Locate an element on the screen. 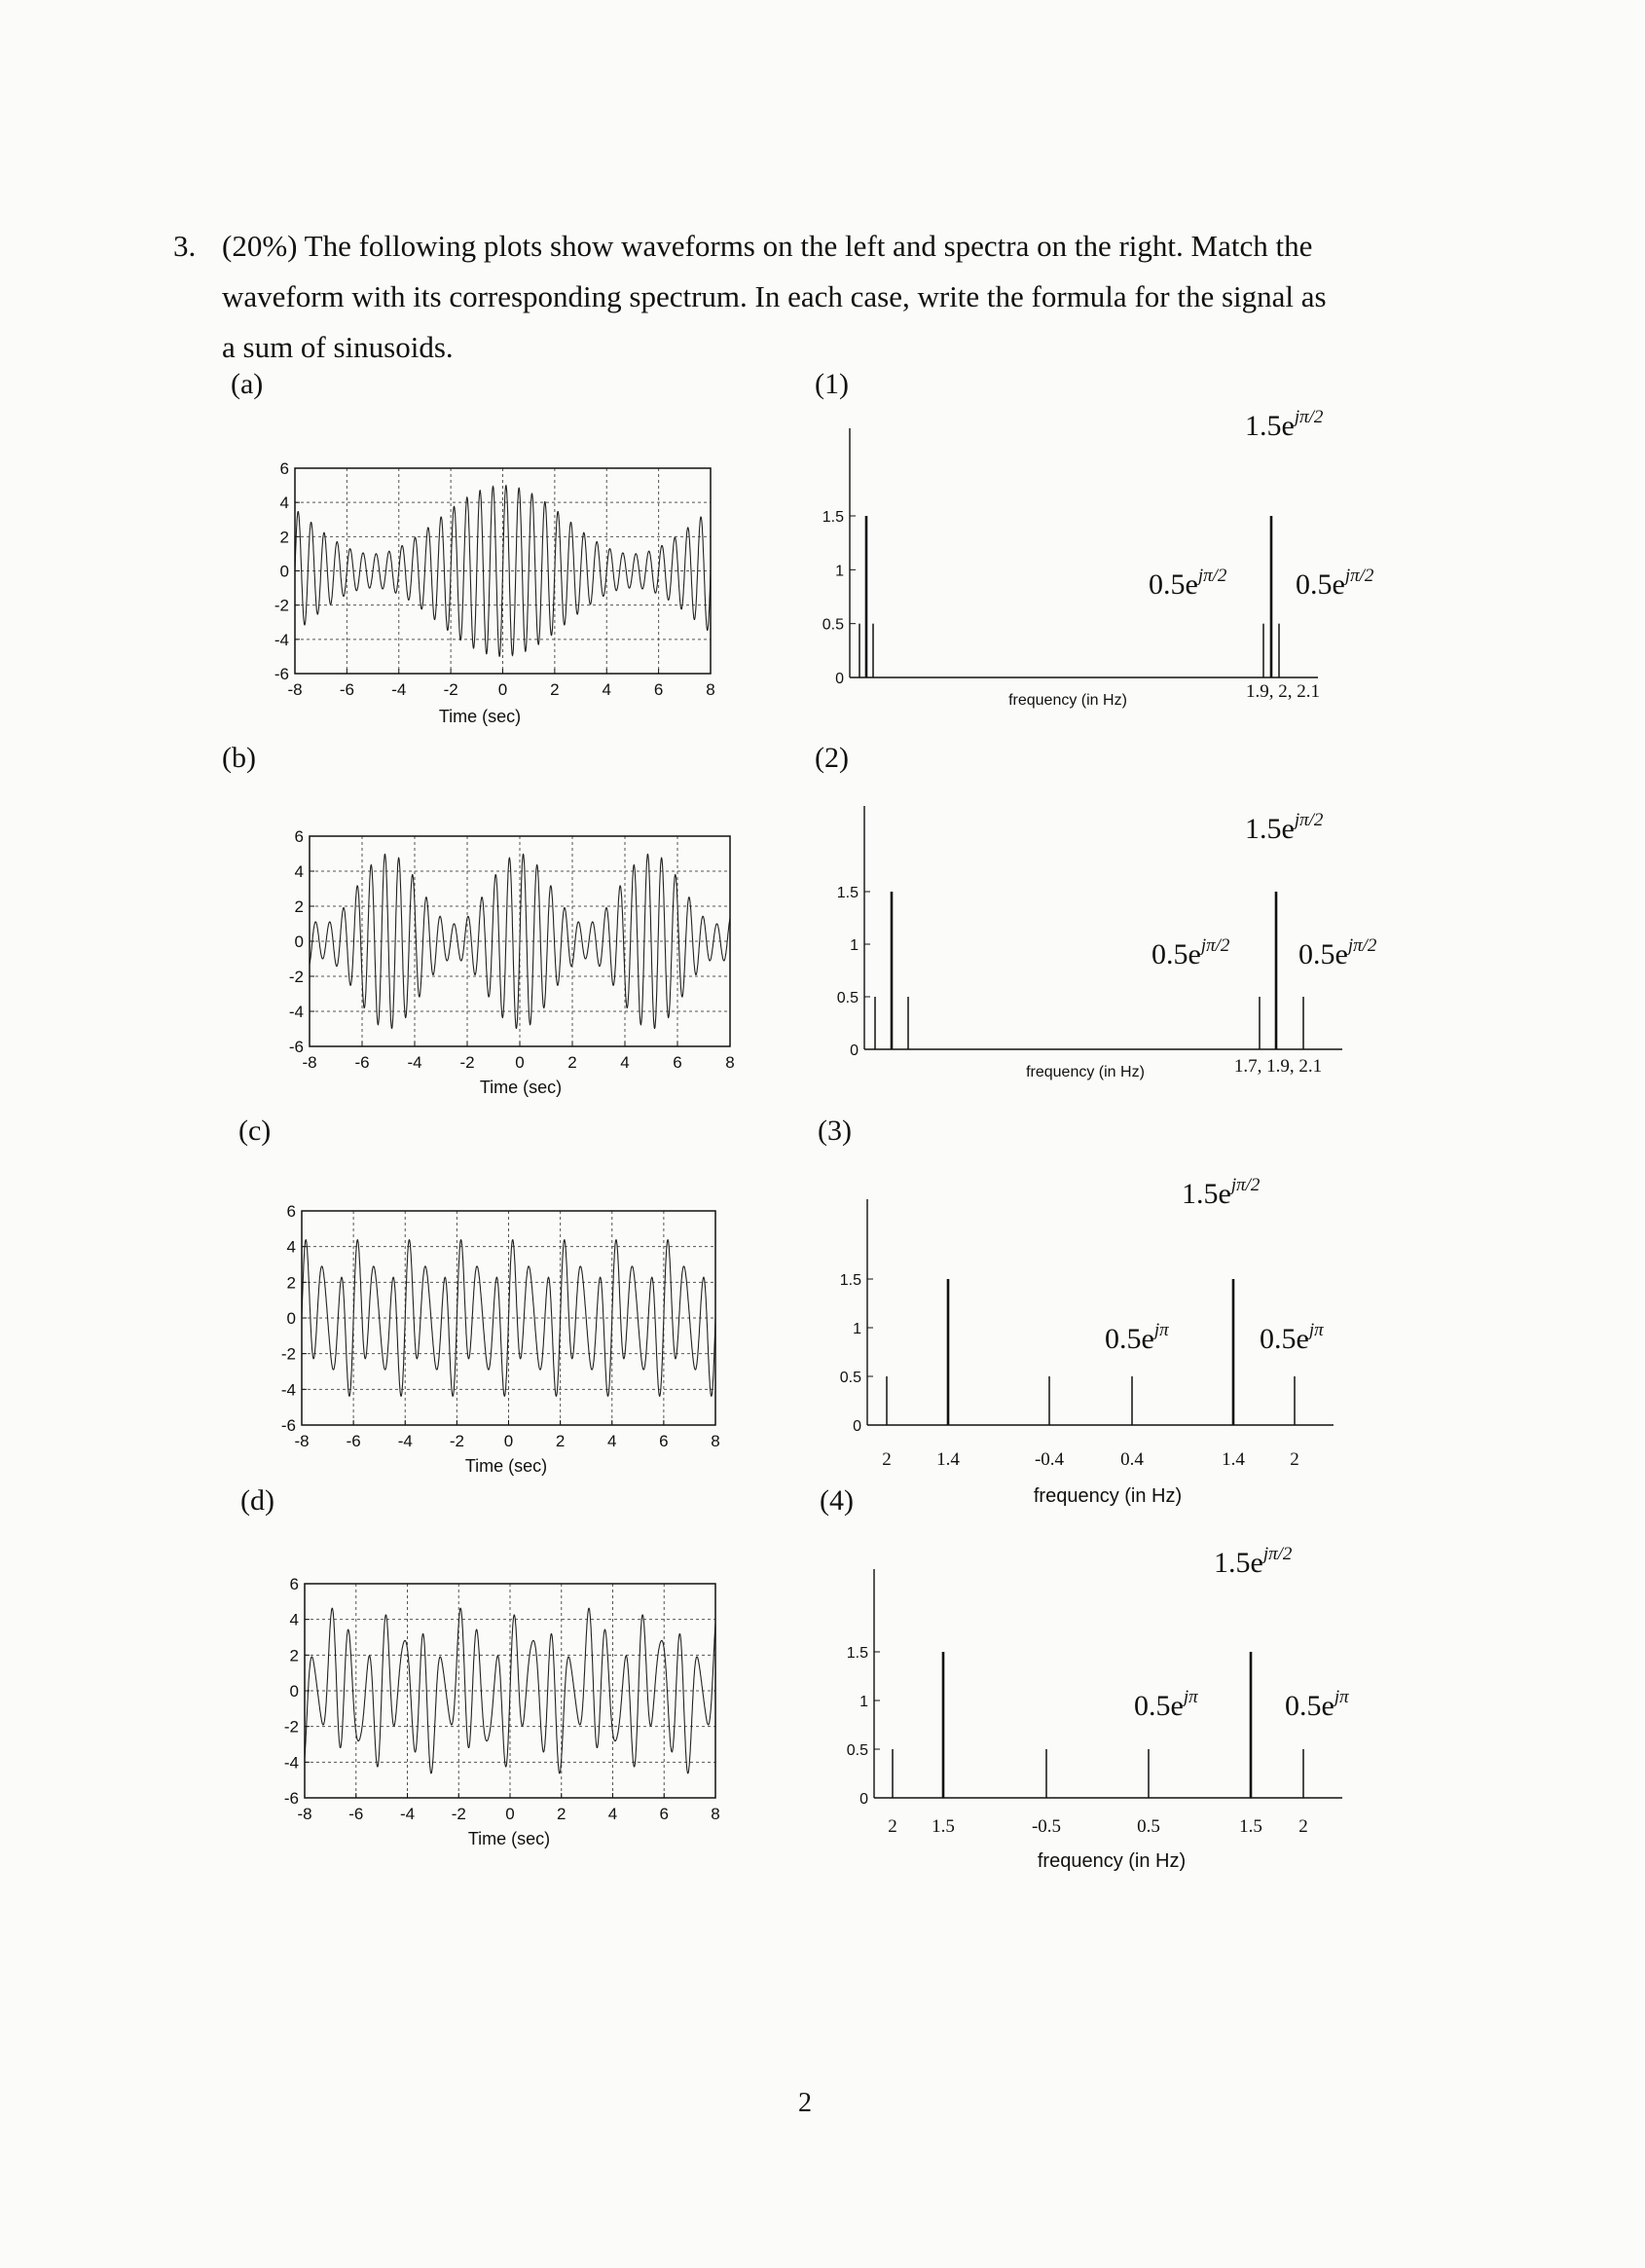 The height and width of the screenshot is (2268, 1645). page-number: 2 is located at coordinates (805, 2103).